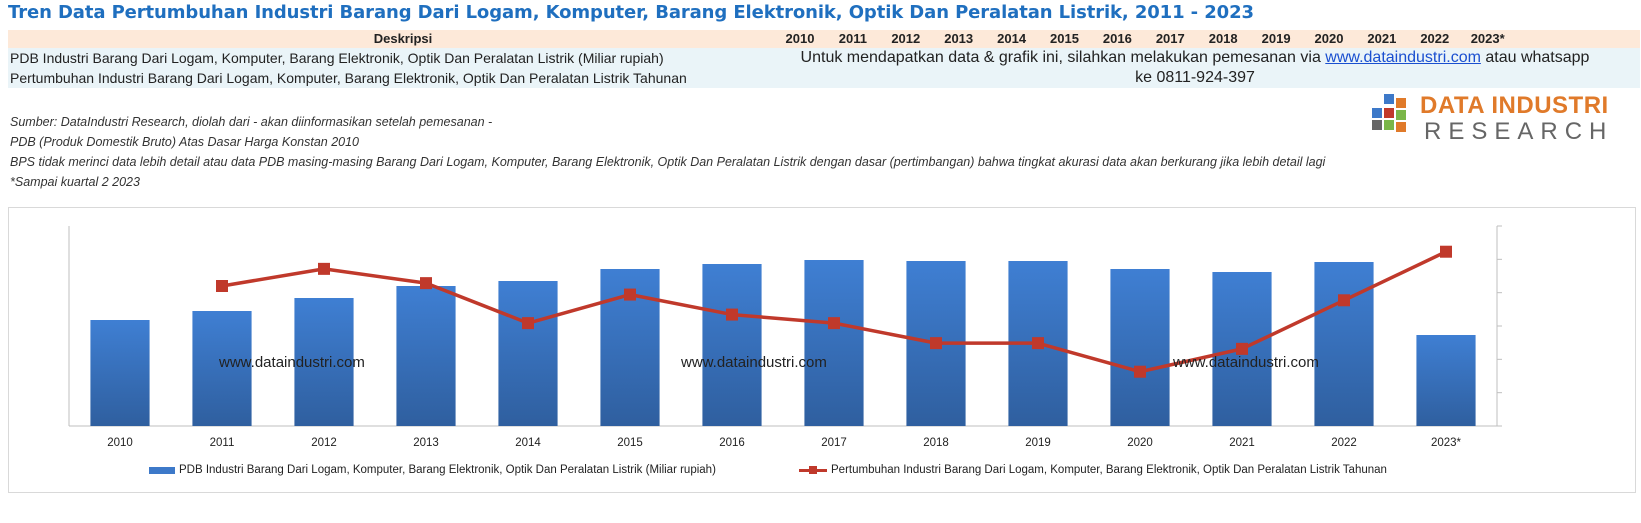  I want to click on x-tick-label: 2014, so click(528, 443).